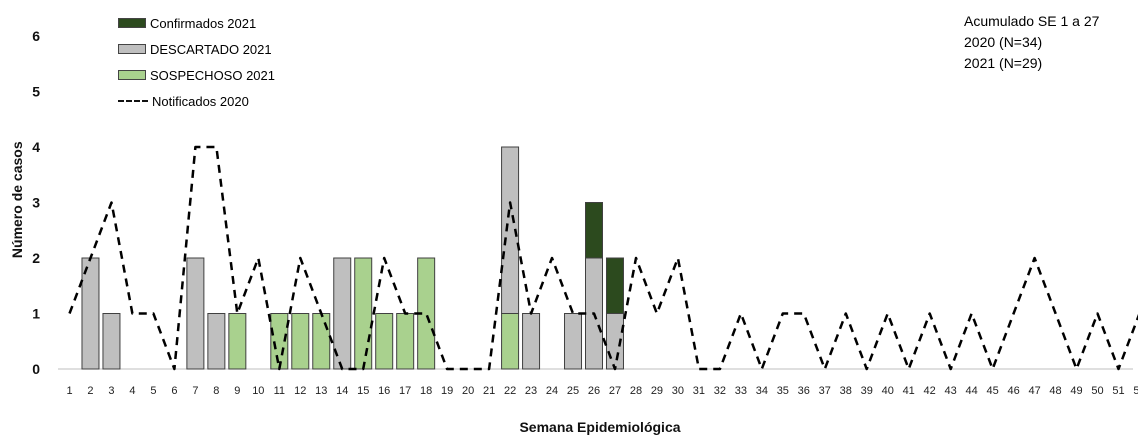 The height and width of the screenshot is (439, 1138). I want to click on bar-descartado-se3, so click(111, 341).